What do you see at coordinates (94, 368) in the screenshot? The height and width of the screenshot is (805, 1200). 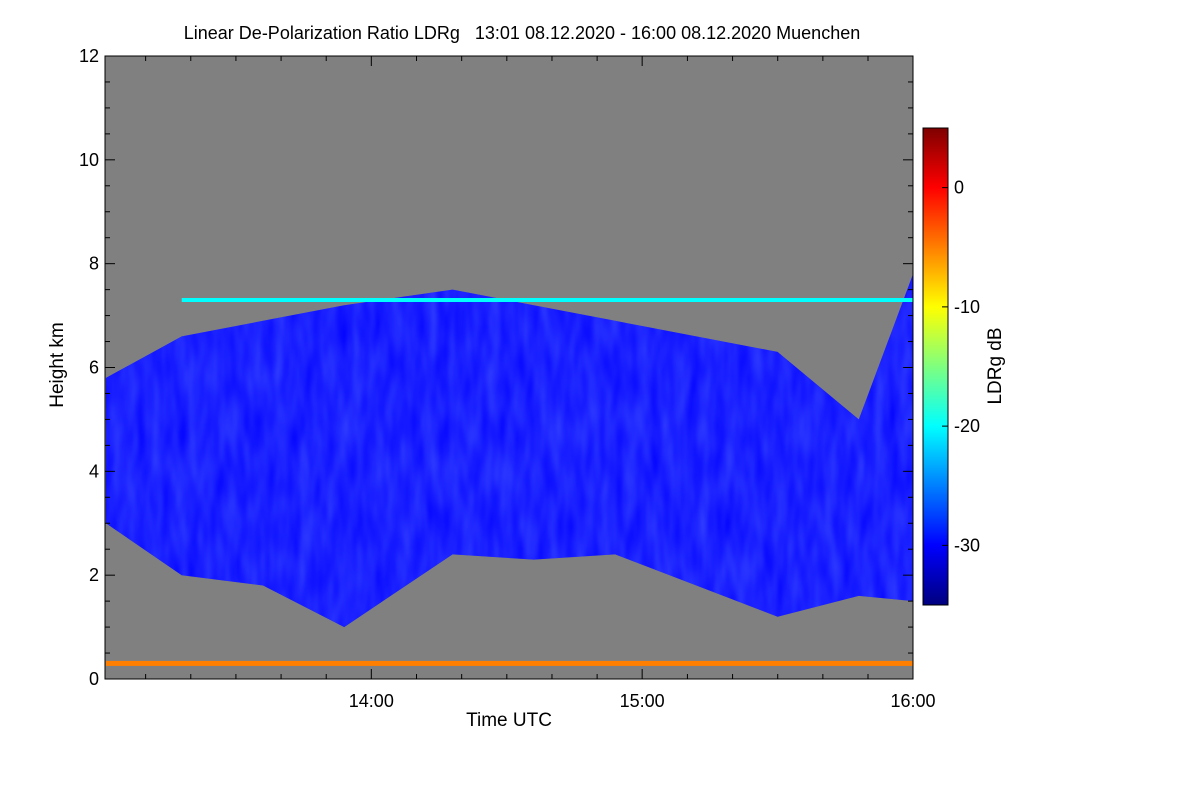 I see `y-tick-label: 6` at bounding box center [94, 368].